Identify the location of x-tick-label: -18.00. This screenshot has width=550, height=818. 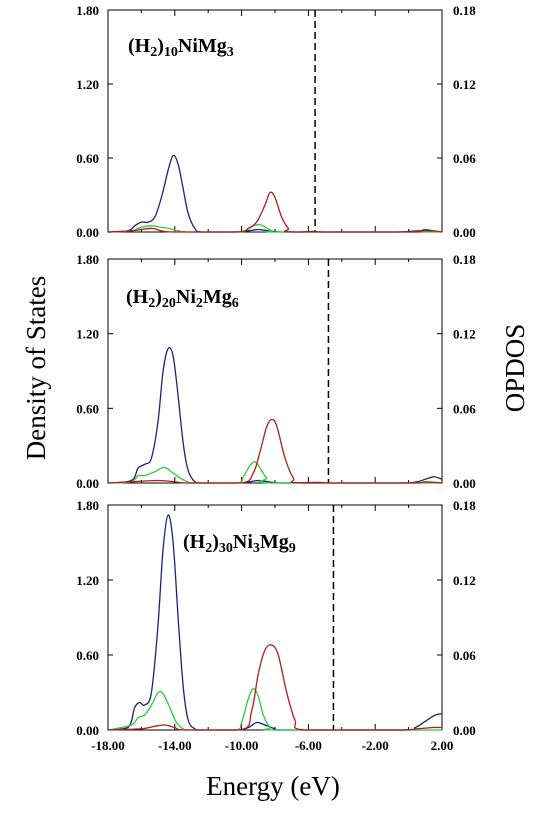
(108, 745).